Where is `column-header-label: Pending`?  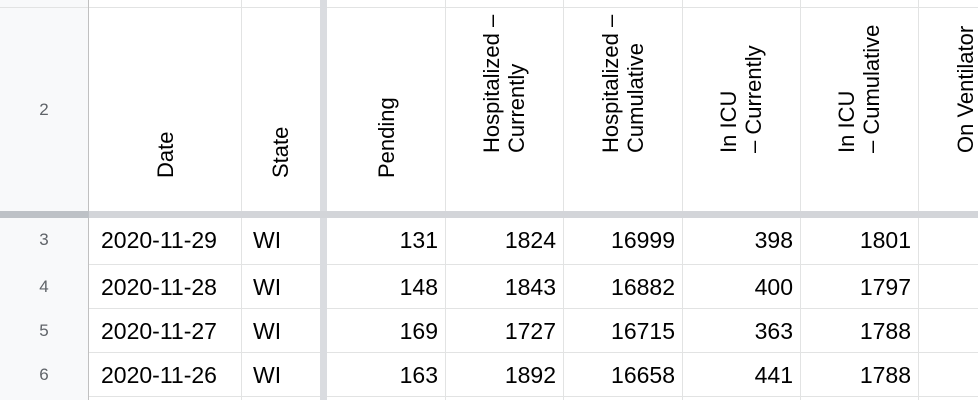
column-header-label: Pending is located at coordinates (386, 137).